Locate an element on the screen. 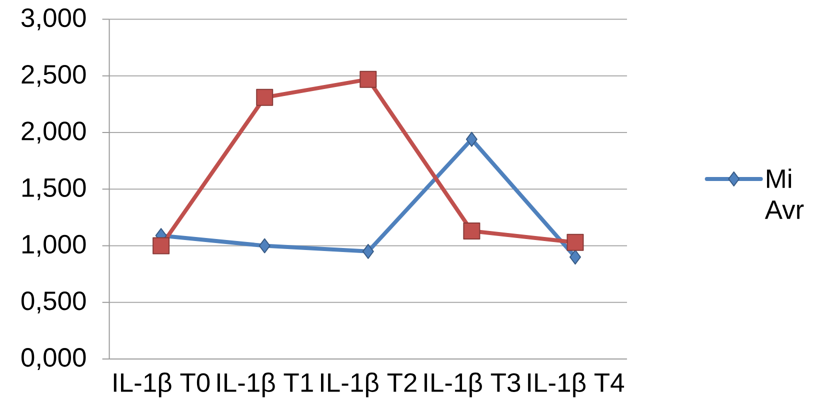 This screenshot has width=819, height=406. x-tick-label: IL-1β T0 is located at coordinates (162, 385).